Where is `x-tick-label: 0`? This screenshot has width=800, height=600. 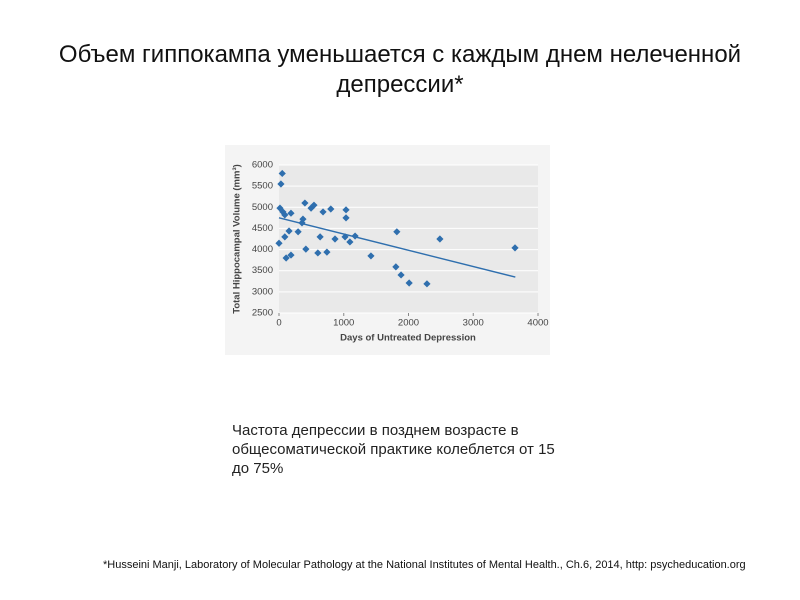
x-tick-label: 0 is located at coordinates (278, 323).